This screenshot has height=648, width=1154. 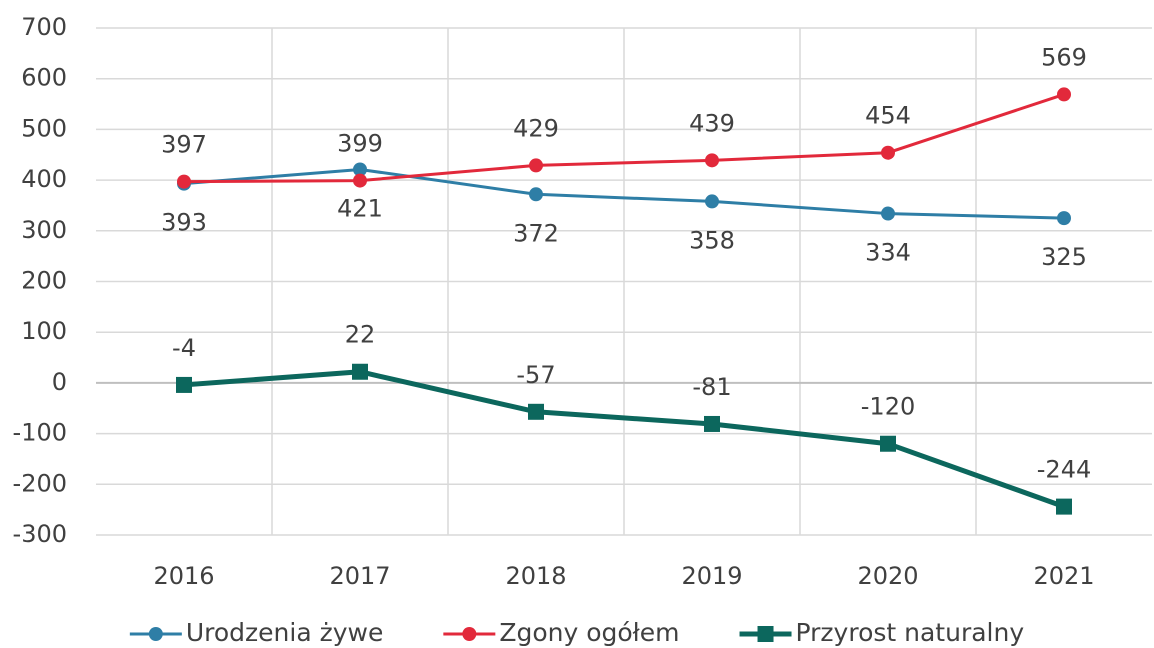 I want to click on y-tick-label: 500, so click(x=44, y=128).